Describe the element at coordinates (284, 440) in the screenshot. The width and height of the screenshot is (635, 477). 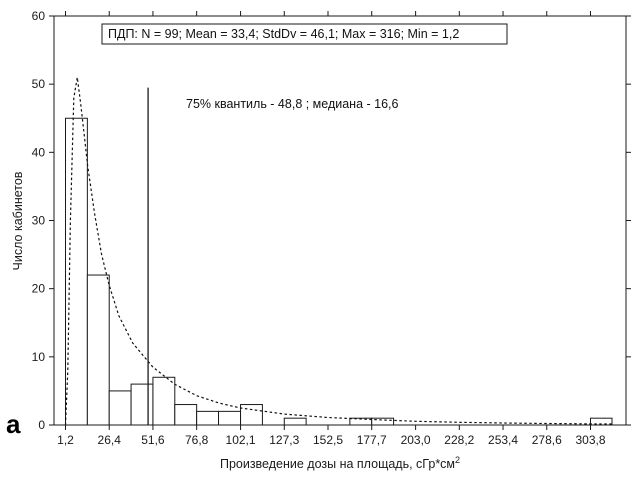
I see `x-tick-label: 127,3` at that location.